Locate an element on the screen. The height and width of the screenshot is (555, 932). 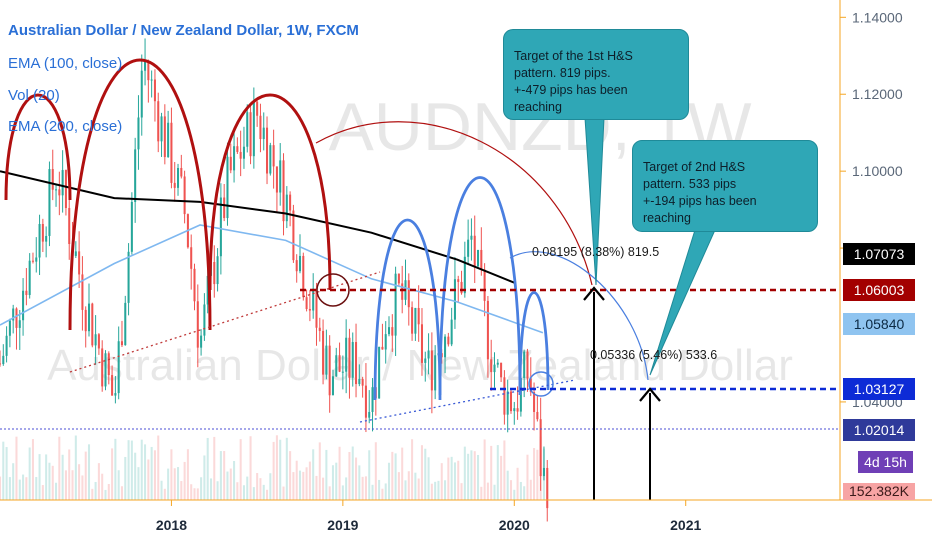
indicator-ema200: EMA (200, close) is located at coordinates (65, 126).